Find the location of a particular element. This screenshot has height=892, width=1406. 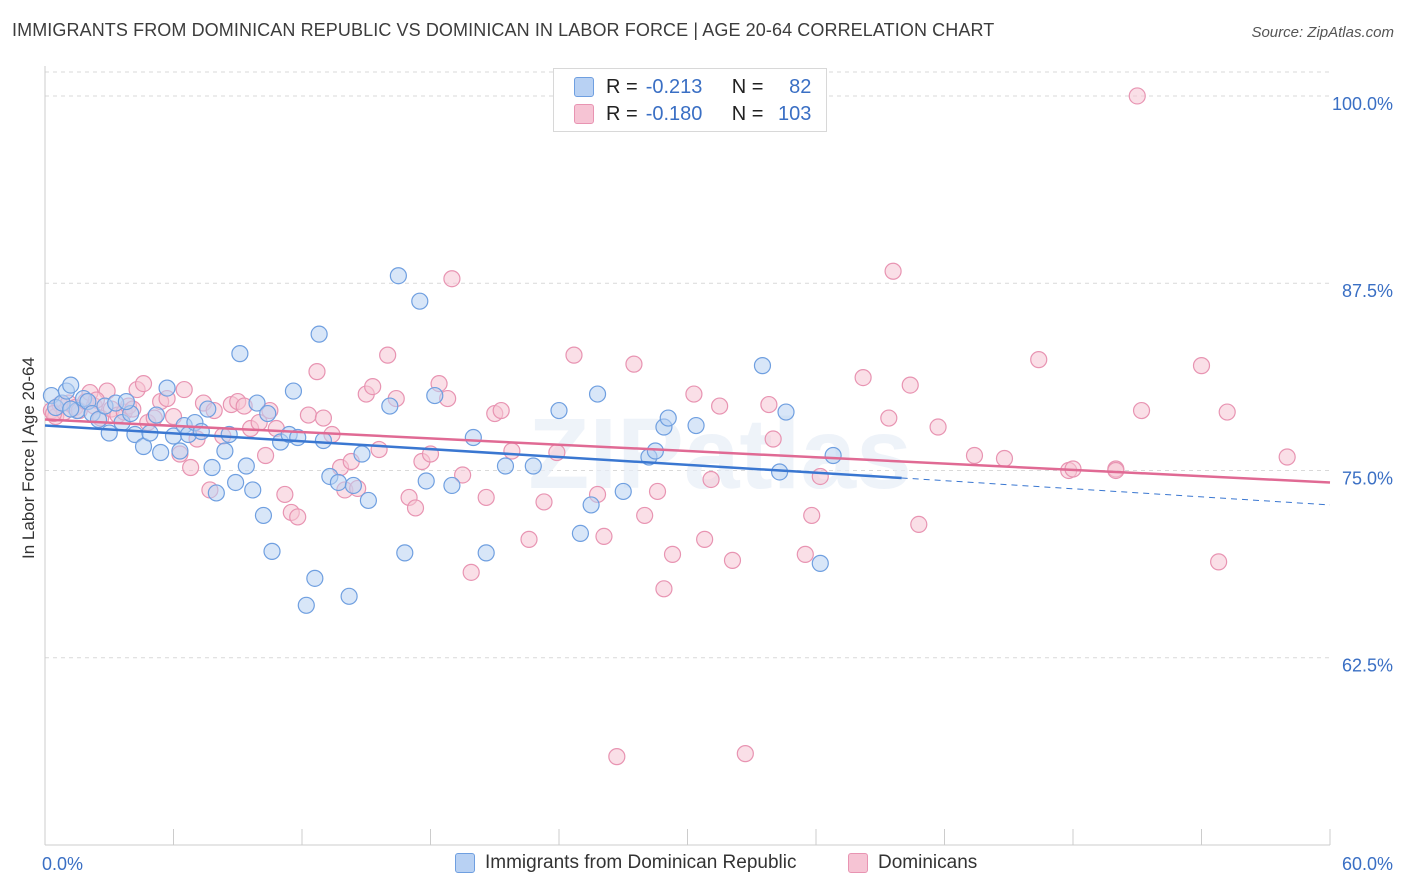

correlation-legend: R = -0.213 N = 82 R = -0.180 N = 103 is located at coordinates (690, 100).